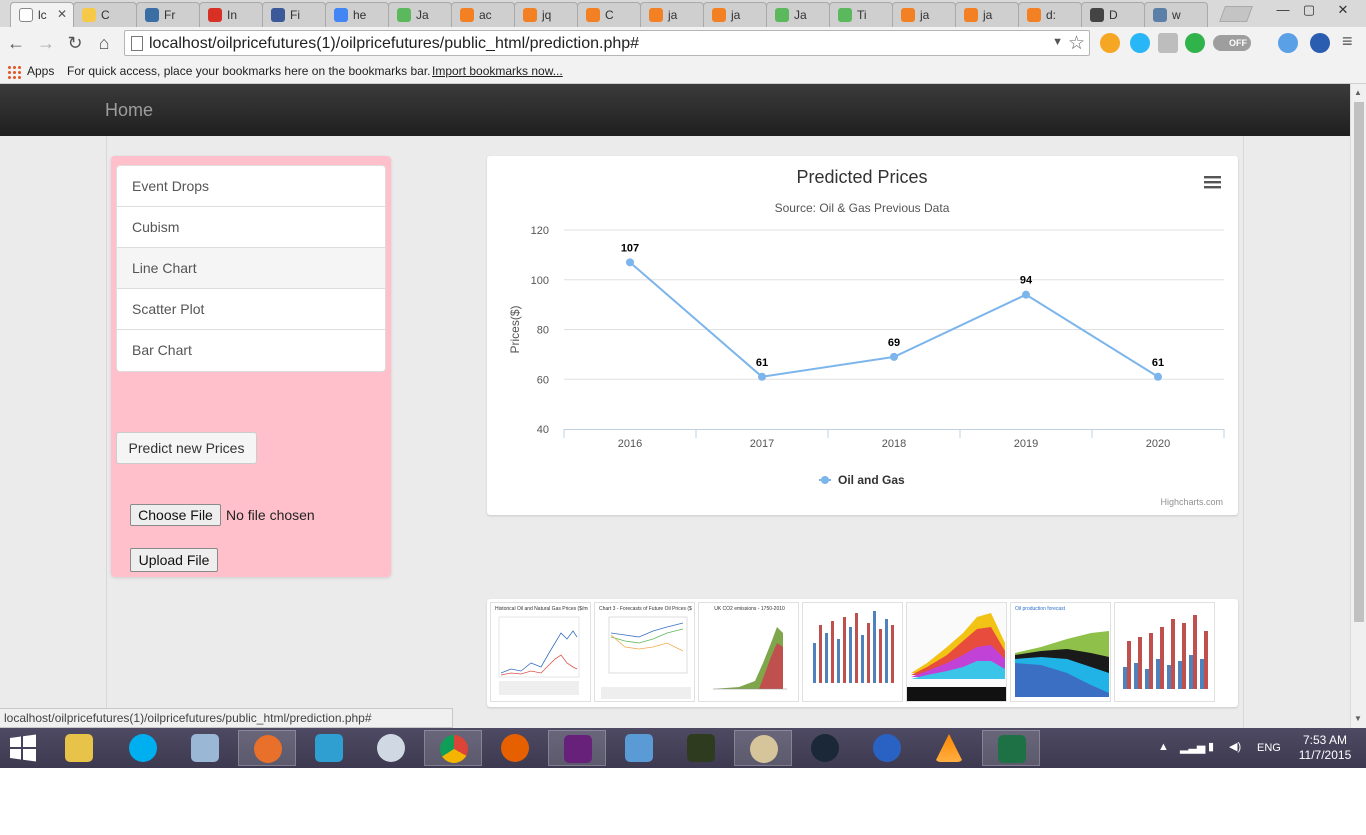  I want to click on sidebar-item-bar-chart: Bar Chart, so click(162, 350).